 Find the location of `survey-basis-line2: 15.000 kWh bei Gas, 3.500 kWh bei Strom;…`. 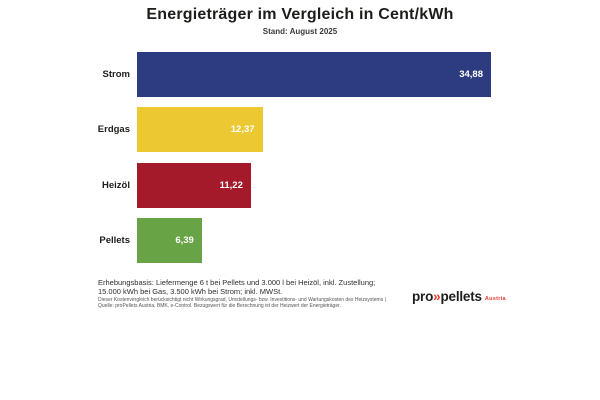

survey-basis-line2: 15.000 kWh bei Gas, 3.500 kWh bei Strom;… is located at coordinates (190, 291).